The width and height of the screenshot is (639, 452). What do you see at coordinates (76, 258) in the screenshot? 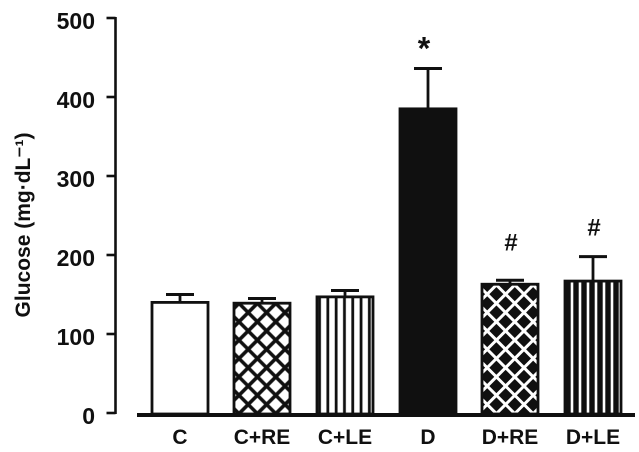
I see `y-tick-label: 200` at bounding box center [76, 258].